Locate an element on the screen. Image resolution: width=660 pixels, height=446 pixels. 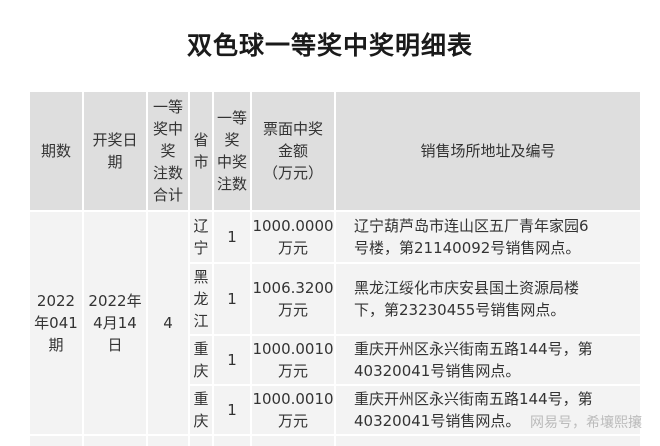
province-cell: 黑龙江 is located at coordinates (201, 299).